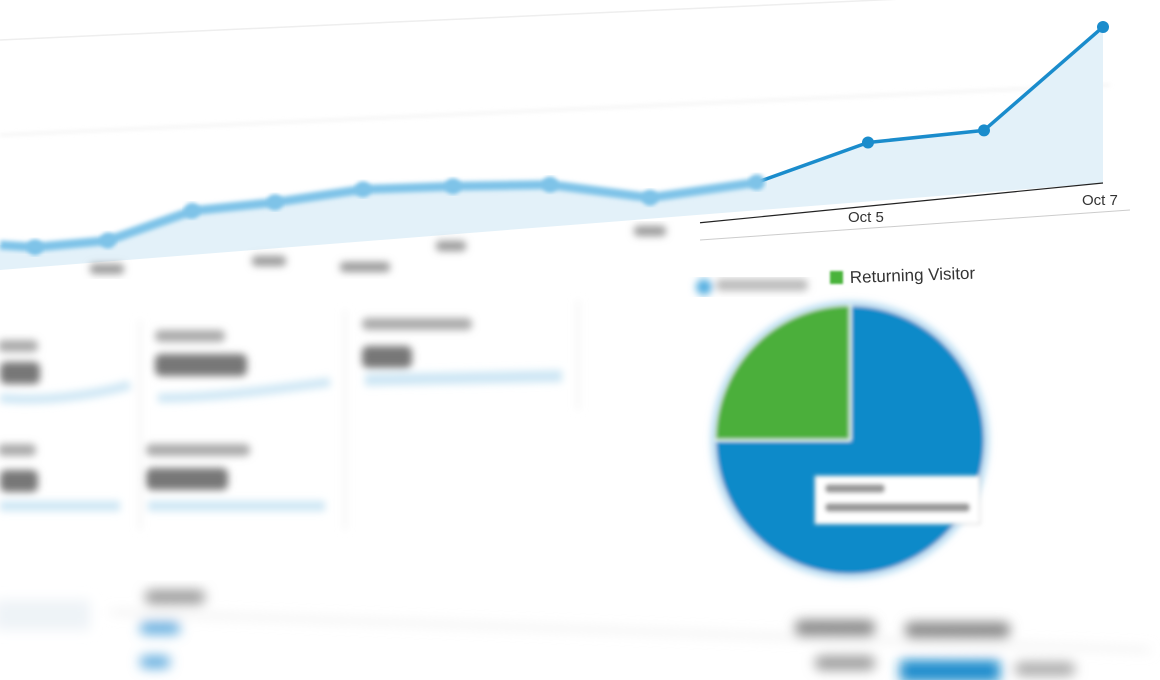 This screenshot has height=680, width=1160. Describe the element at coordinates (912, 275) in the screenshot. I see `legend-label-returning-visitor: Returning Visitor` at that location.